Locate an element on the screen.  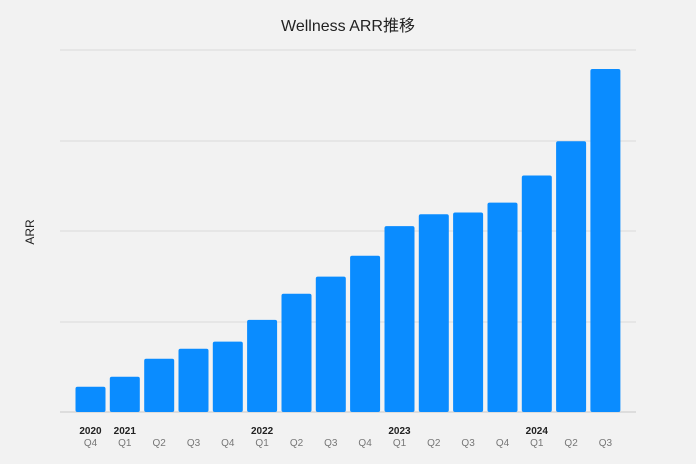
x-tick-year-label: 2024 is located at coordinates (537, 431).